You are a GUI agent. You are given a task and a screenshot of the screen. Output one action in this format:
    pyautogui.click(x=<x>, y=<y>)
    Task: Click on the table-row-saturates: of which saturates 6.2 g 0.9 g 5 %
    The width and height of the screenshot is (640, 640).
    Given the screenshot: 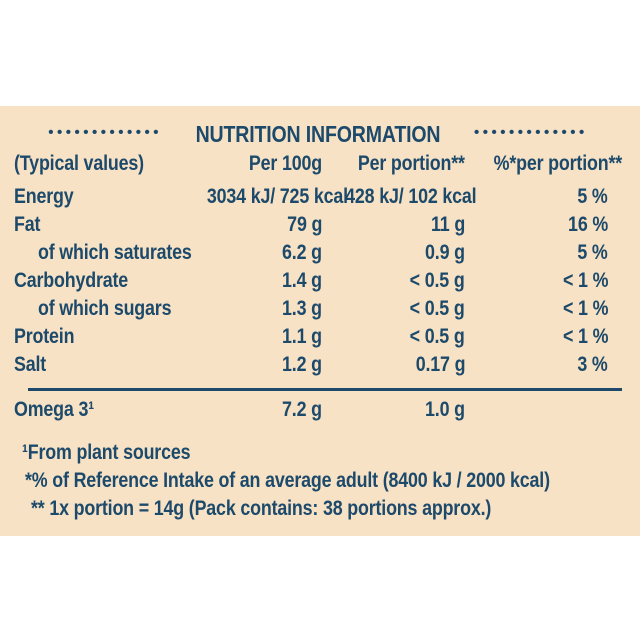 What is the action you would take?
    pyautogui.click(x=318, y=253)
    